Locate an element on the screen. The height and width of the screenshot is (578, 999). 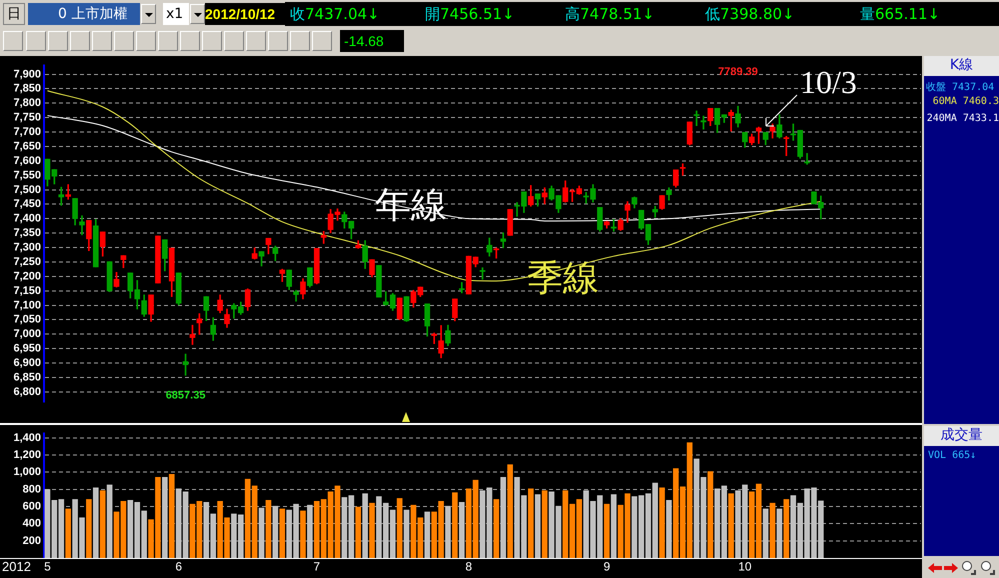
y-tick-label: 7,600 is located at coordinates (27, 160).